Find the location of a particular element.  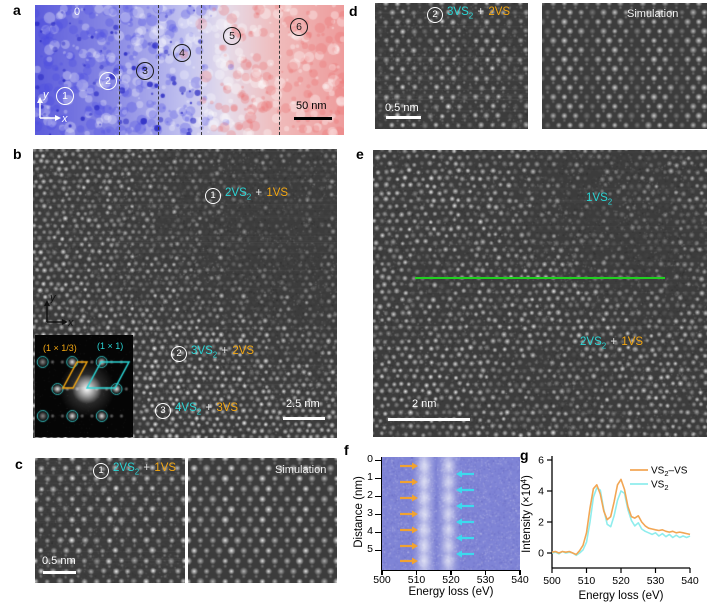

svg-text: 530 is located at coordinates (656, 581).